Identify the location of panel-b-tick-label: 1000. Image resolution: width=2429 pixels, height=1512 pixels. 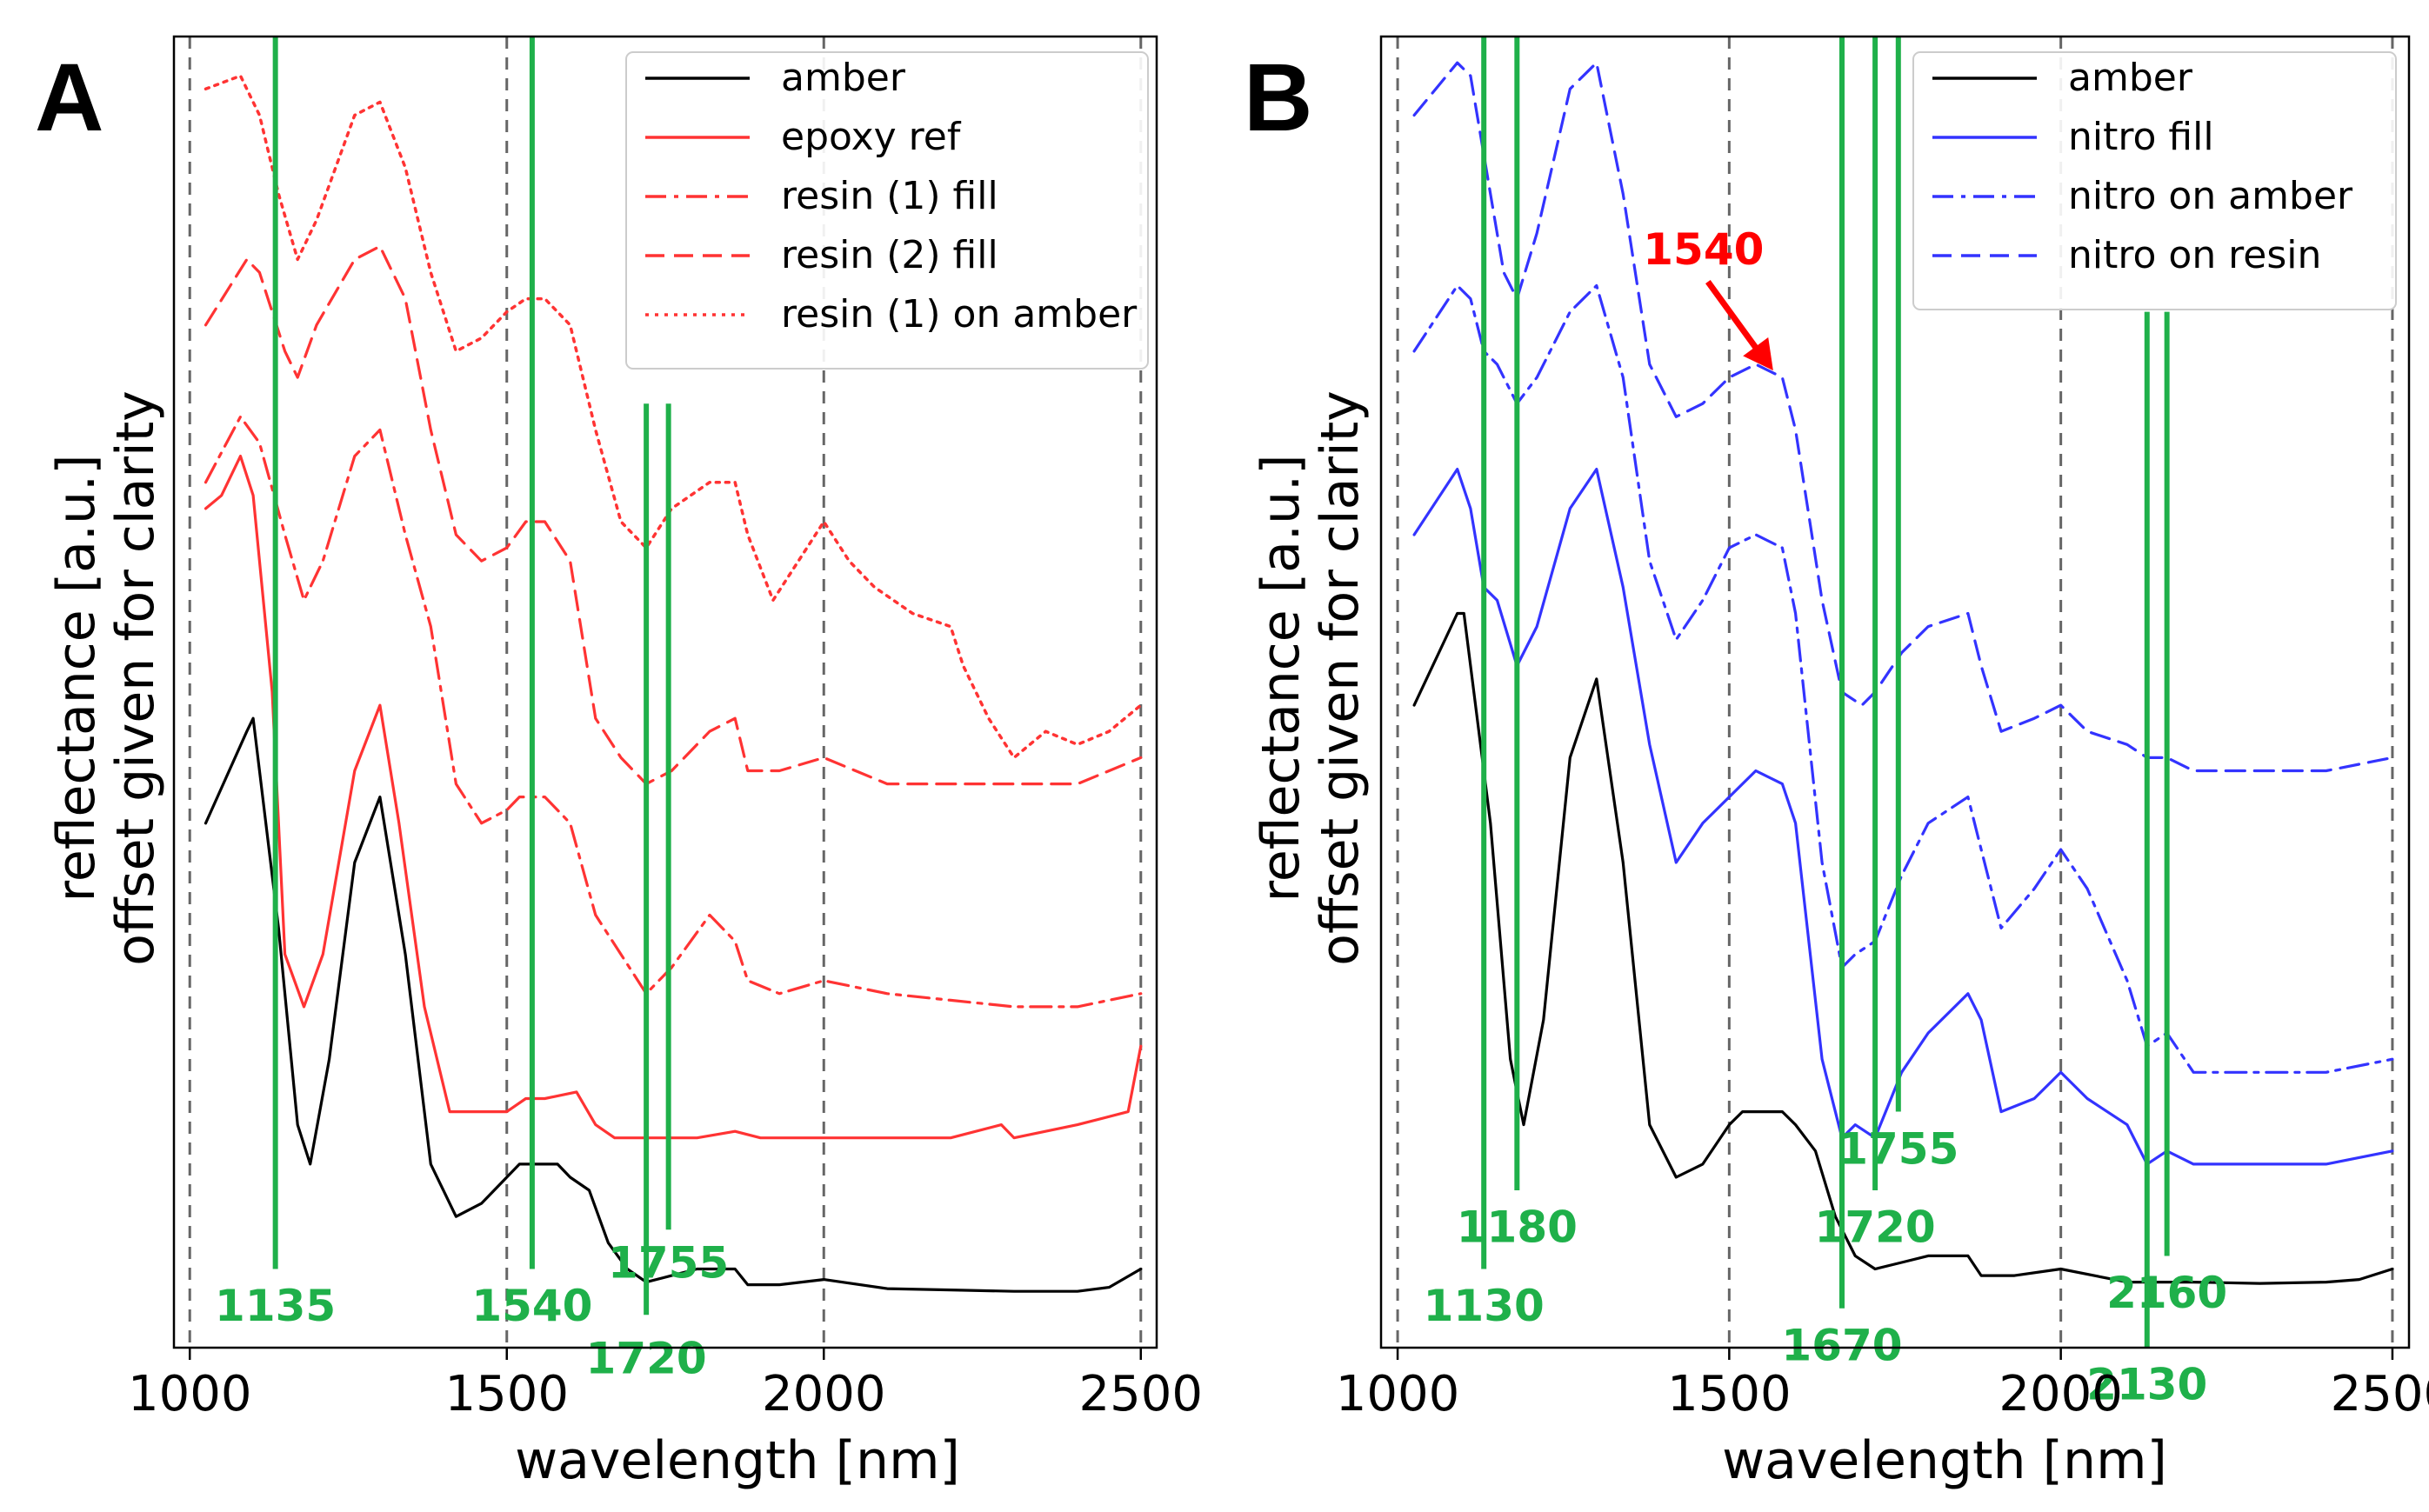
(1398, 1394).